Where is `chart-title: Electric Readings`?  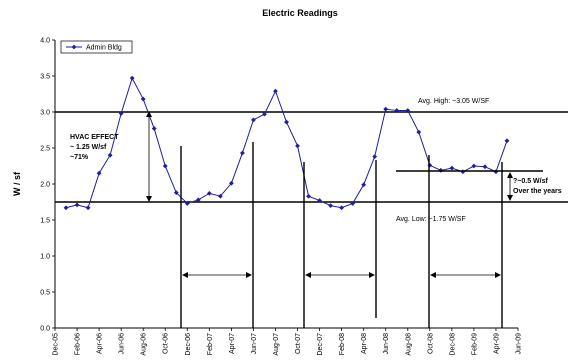 chart-title: Electric Readings is located at coordinates (300, 13).